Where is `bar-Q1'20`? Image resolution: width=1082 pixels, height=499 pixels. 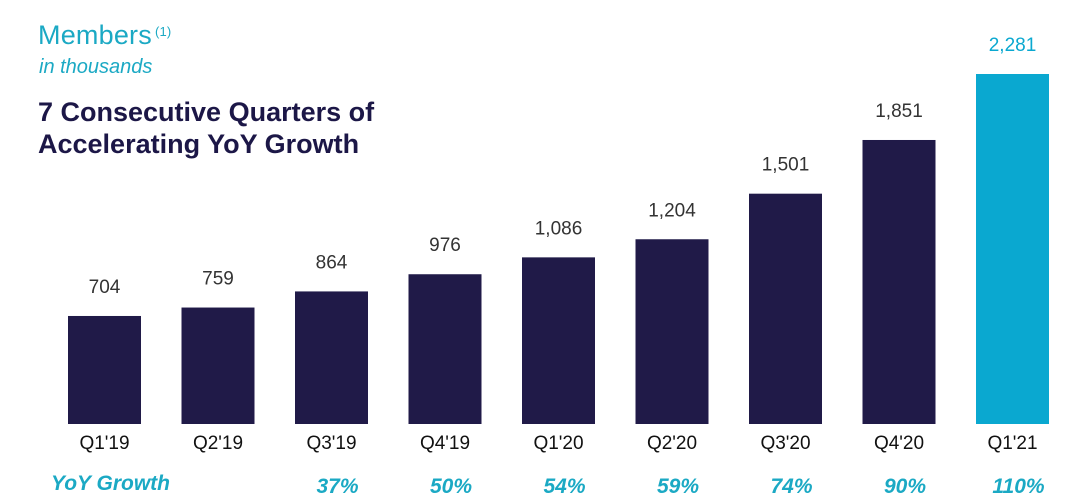 bar-Q1'20 is located at coordinates (558, 340).